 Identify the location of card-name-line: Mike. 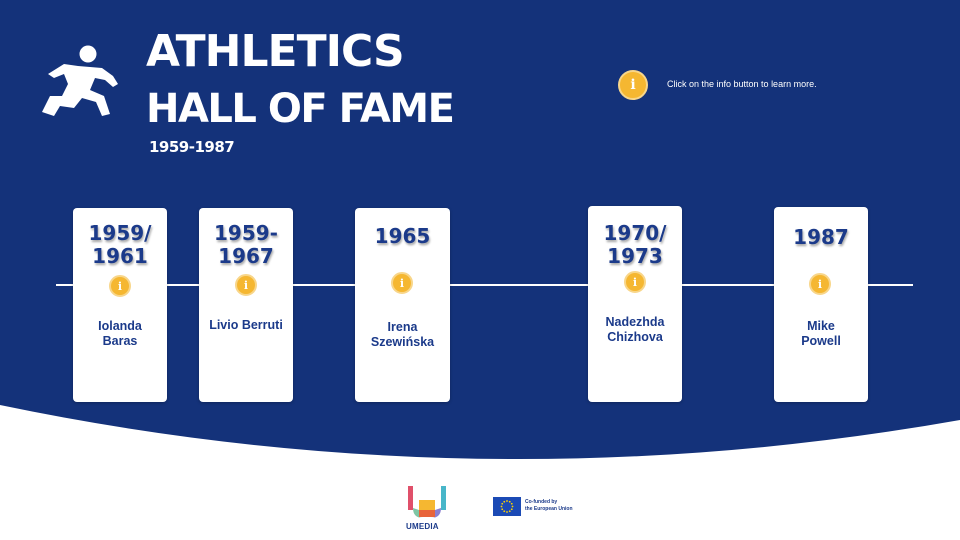
(821, 326).